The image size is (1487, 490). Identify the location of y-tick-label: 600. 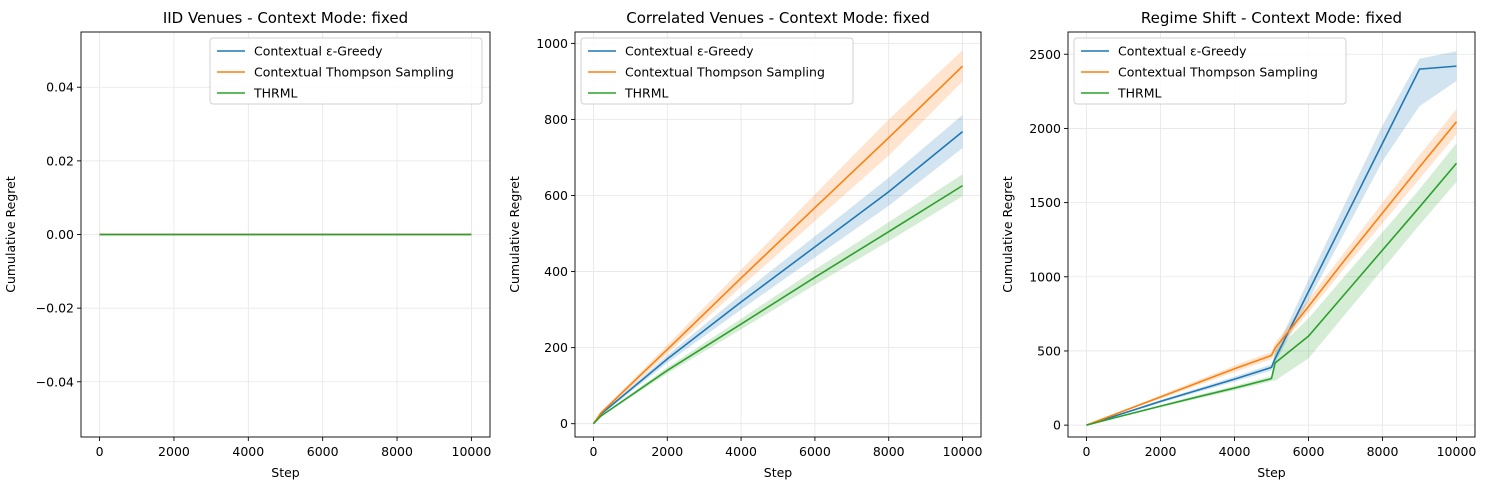
(556, 195).